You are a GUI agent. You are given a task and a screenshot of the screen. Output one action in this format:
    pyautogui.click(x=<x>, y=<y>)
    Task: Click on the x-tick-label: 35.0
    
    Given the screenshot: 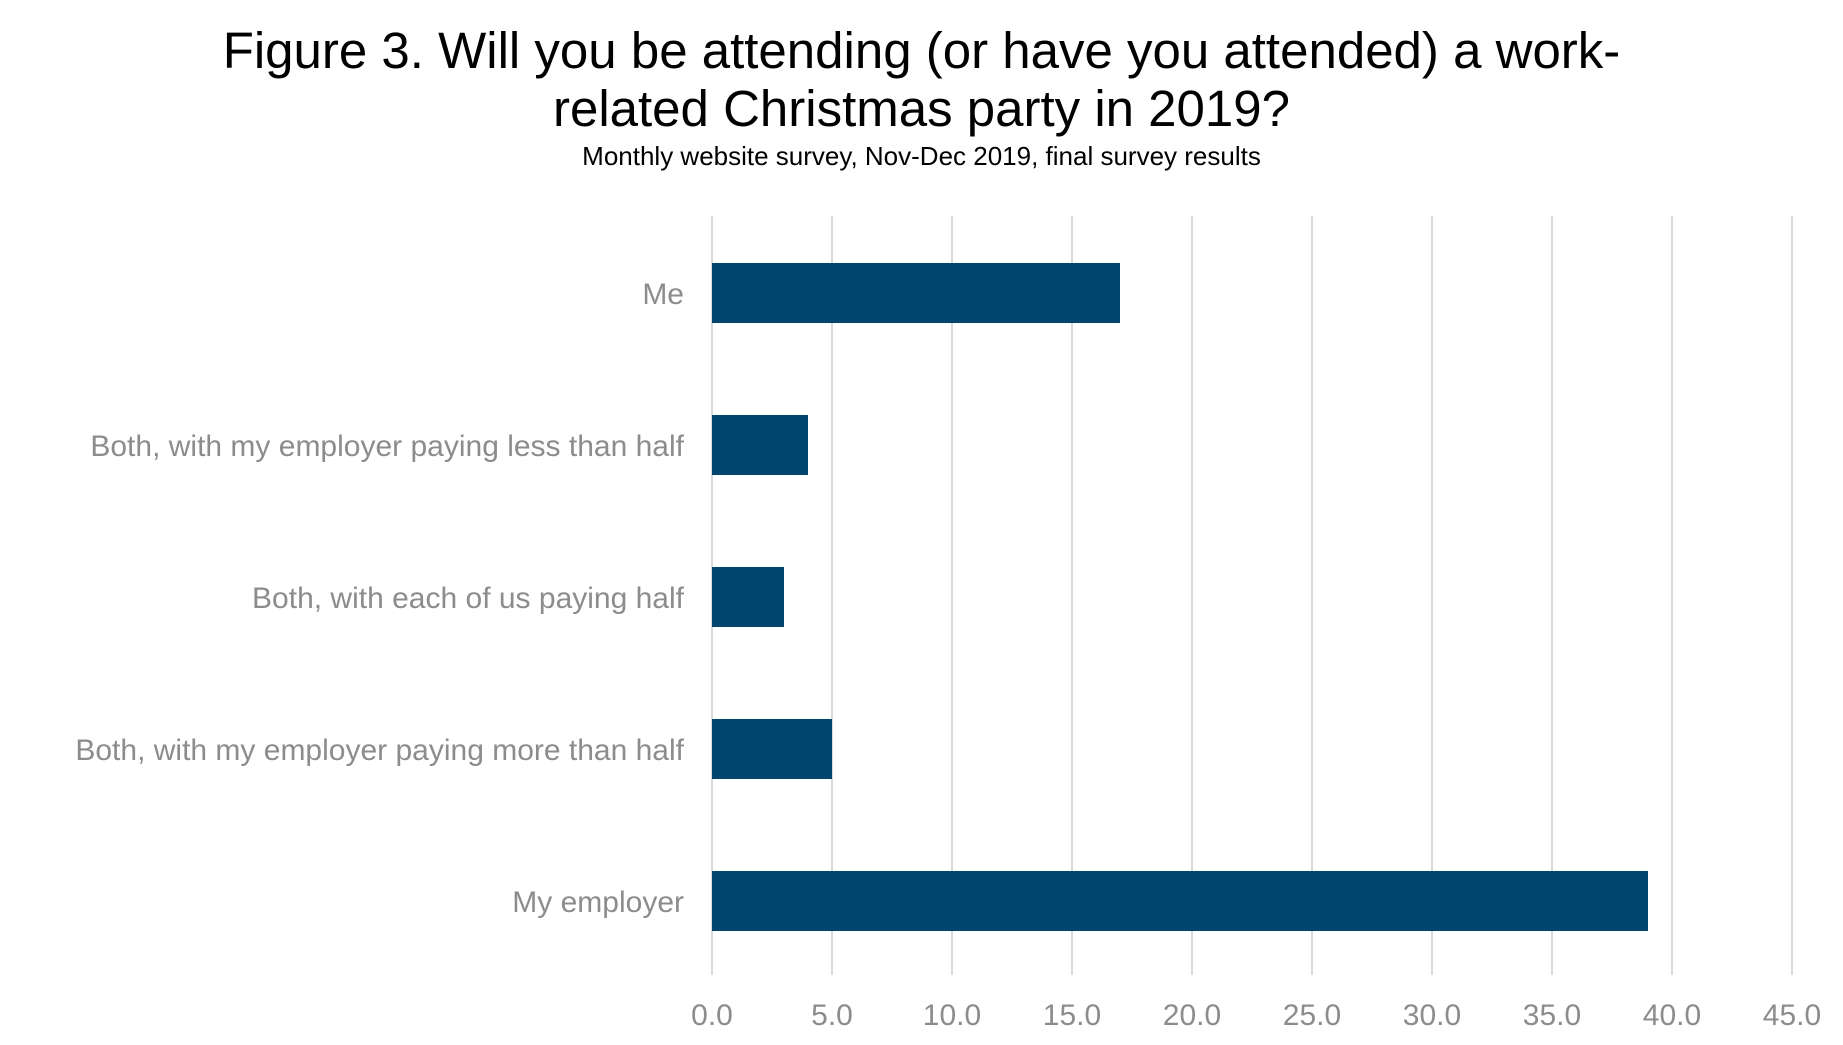 What is the action you would take?
    pyautogui.click(x=1552, y=1015)
    